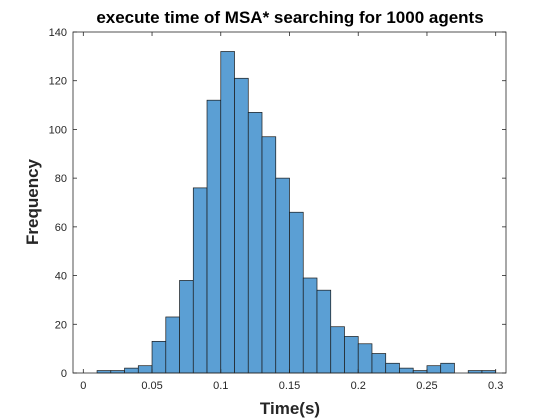  I want to click on x-tick-label: 0.3, so click(495, 386).